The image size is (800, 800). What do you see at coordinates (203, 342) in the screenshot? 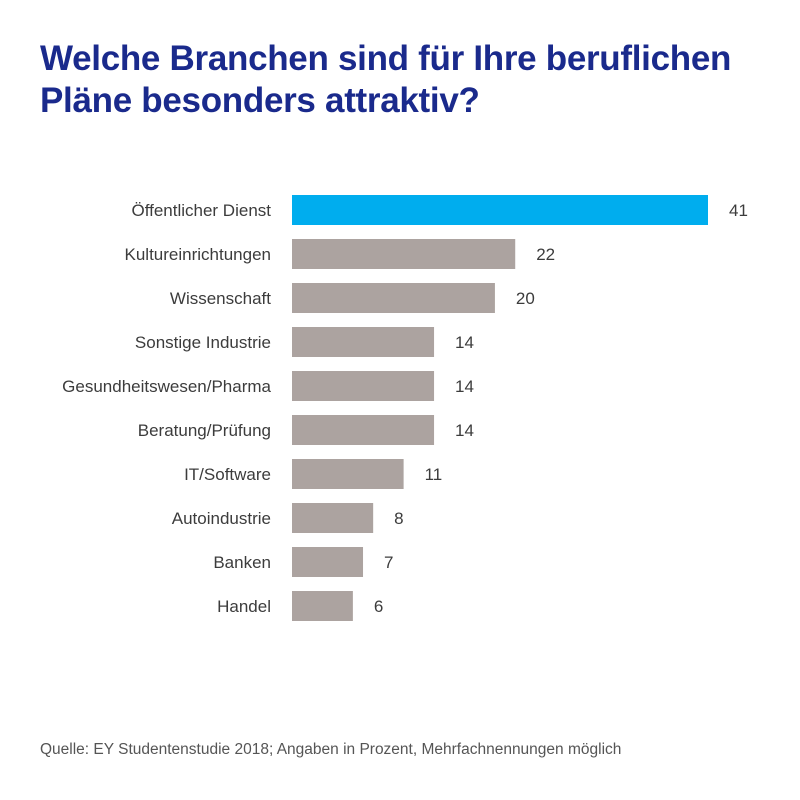
I see `category-label: Sonstige Industrie` at bounding box center [203, 342].